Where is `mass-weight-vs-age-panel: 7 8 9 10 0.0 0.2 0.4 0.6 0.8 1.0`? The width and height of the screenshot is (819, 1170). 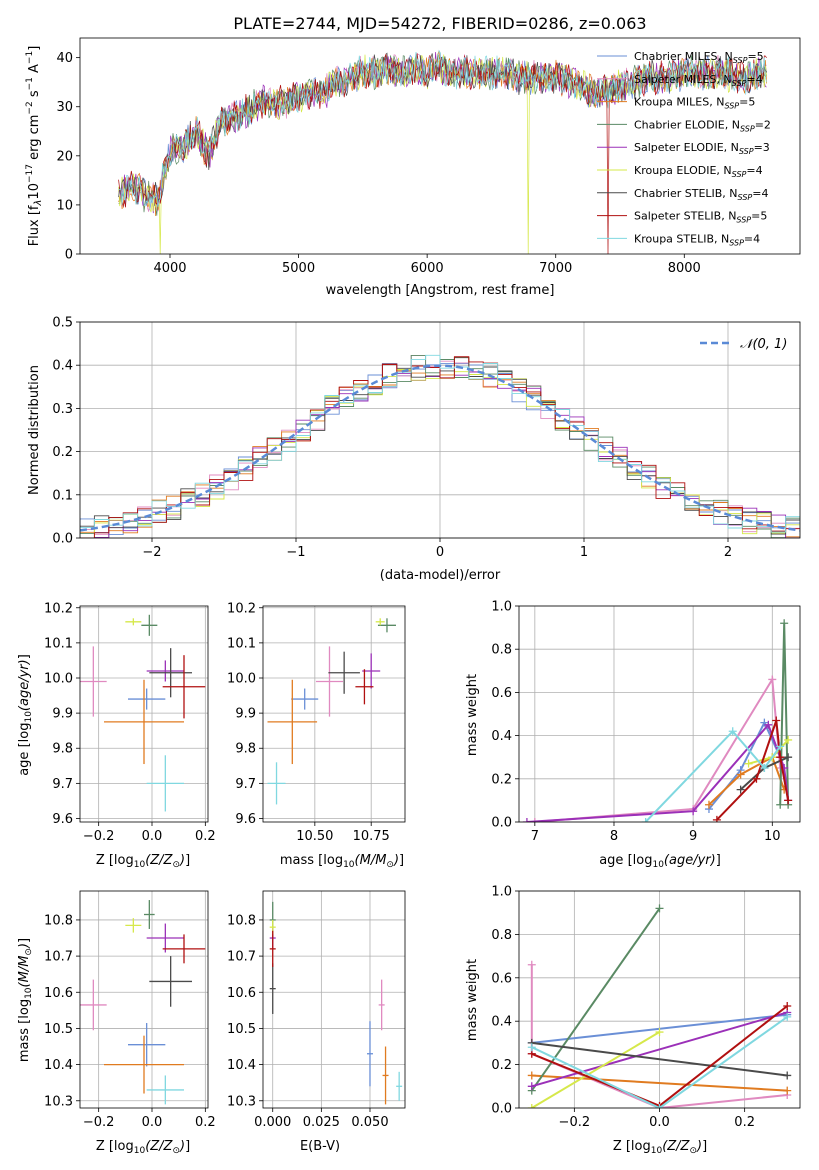 mass-weight-vs-age-panel: 7 8 9 10 0.0 0.2 0.4 0.6 0.8 1.0 is located at coordinates (646, 722).